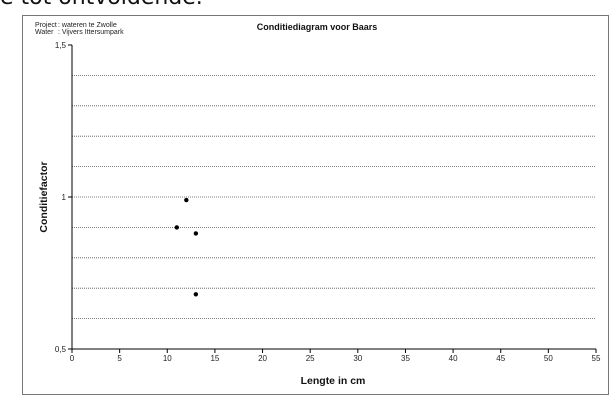  Describe the element at coordinates (46, 25) in the screenshot. I see `project-label: Project` at that location.